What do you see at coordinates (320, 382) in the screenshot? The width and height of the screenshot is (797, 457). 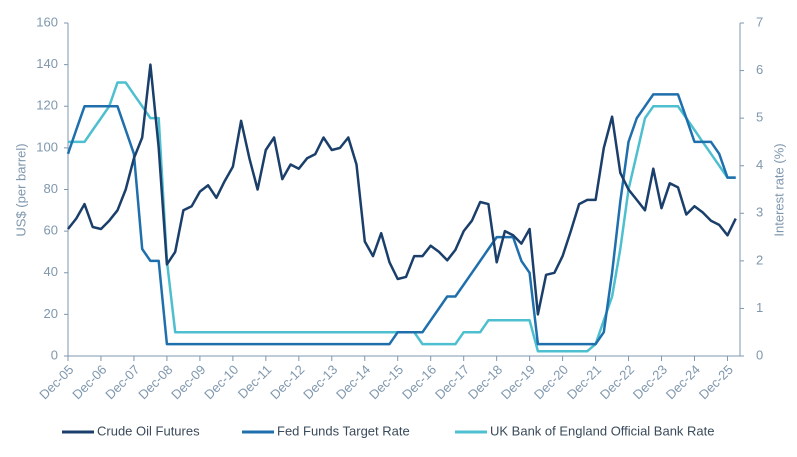 I see `x-tick-label: Dec-13` at bounding box center [320, 382].